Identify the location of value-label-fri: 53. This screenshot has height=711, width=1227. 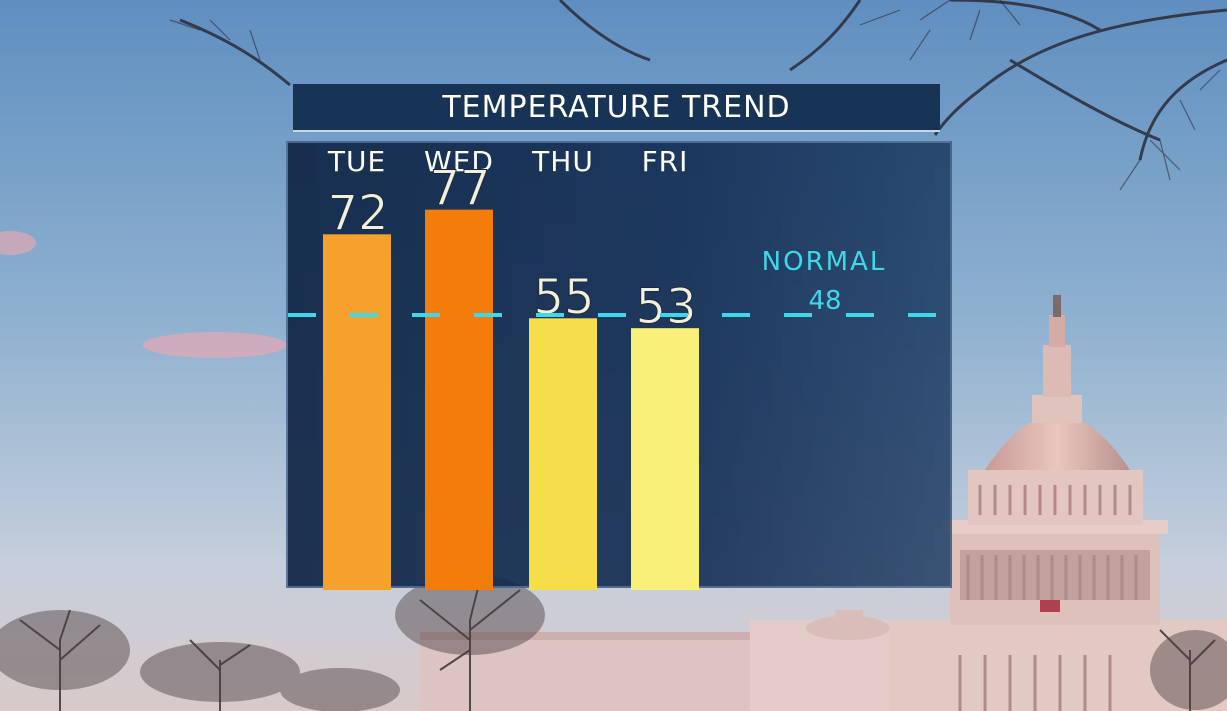
(665, 307).